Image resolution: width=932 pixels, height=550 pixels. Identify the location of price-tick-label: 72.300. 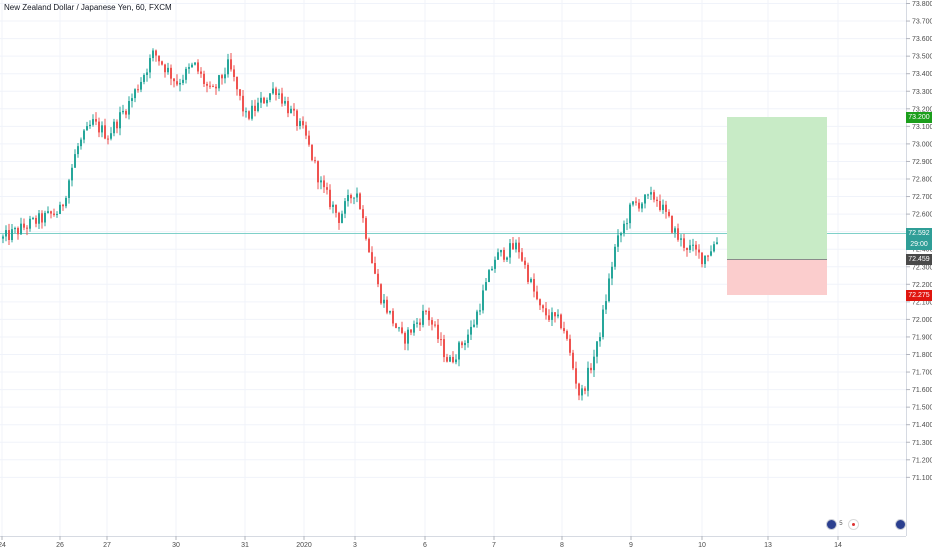
(922, 267).